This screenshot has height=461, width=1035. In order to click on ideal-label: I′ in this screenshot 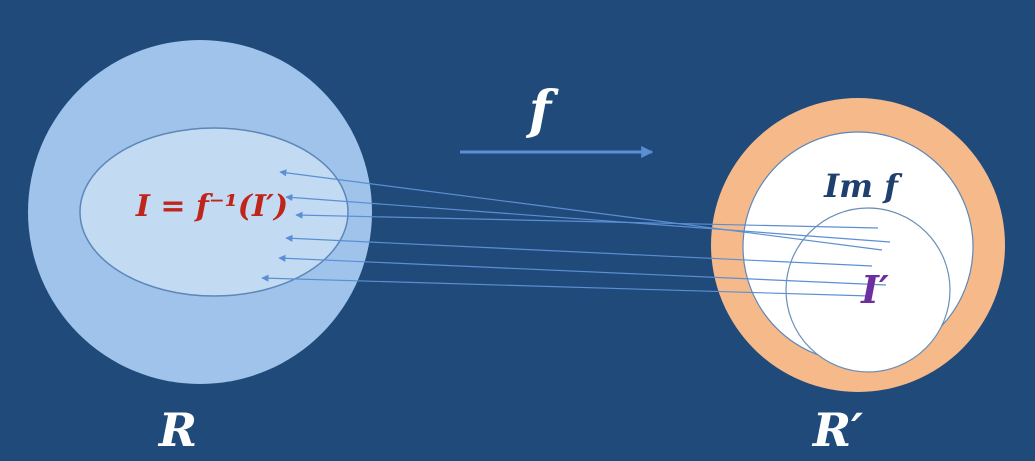, I will do `click(874, 289)`.